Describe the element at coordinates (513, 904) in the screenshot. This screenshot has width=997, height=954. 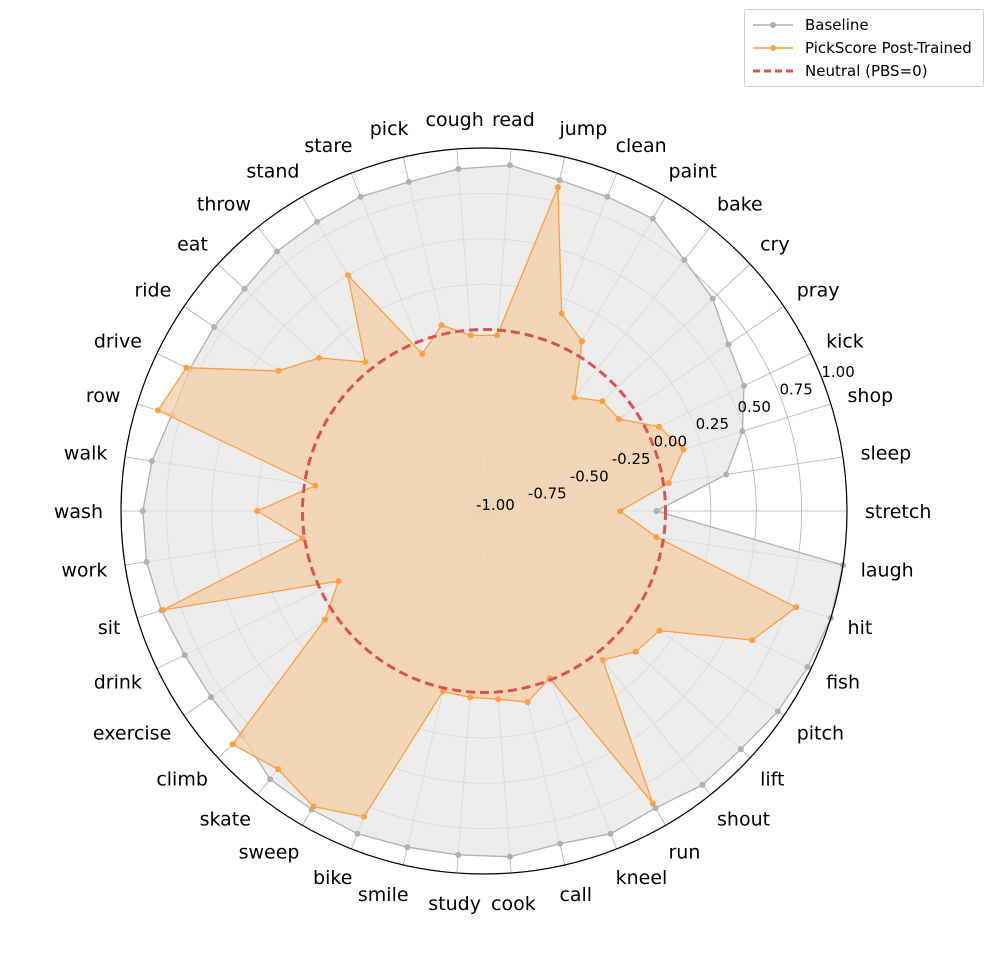
I see `category-label-cook: cook` at that location.